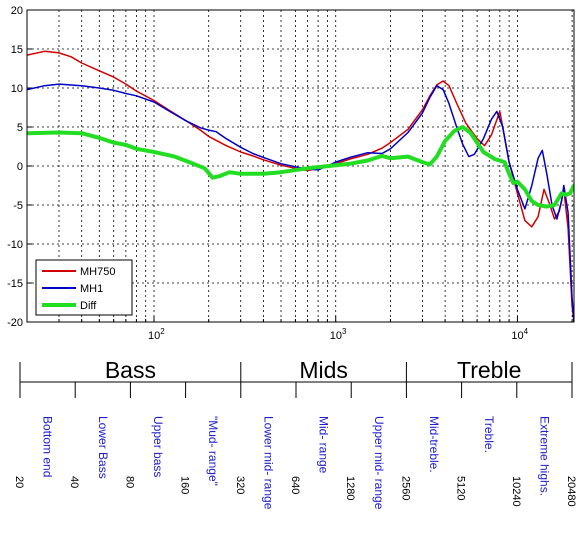 Image resolution: width=588 pixels, height=542 pixels. Describe the element at coordinates (185, 485) in the screenshot. I see `octave-label: 160` at that location.